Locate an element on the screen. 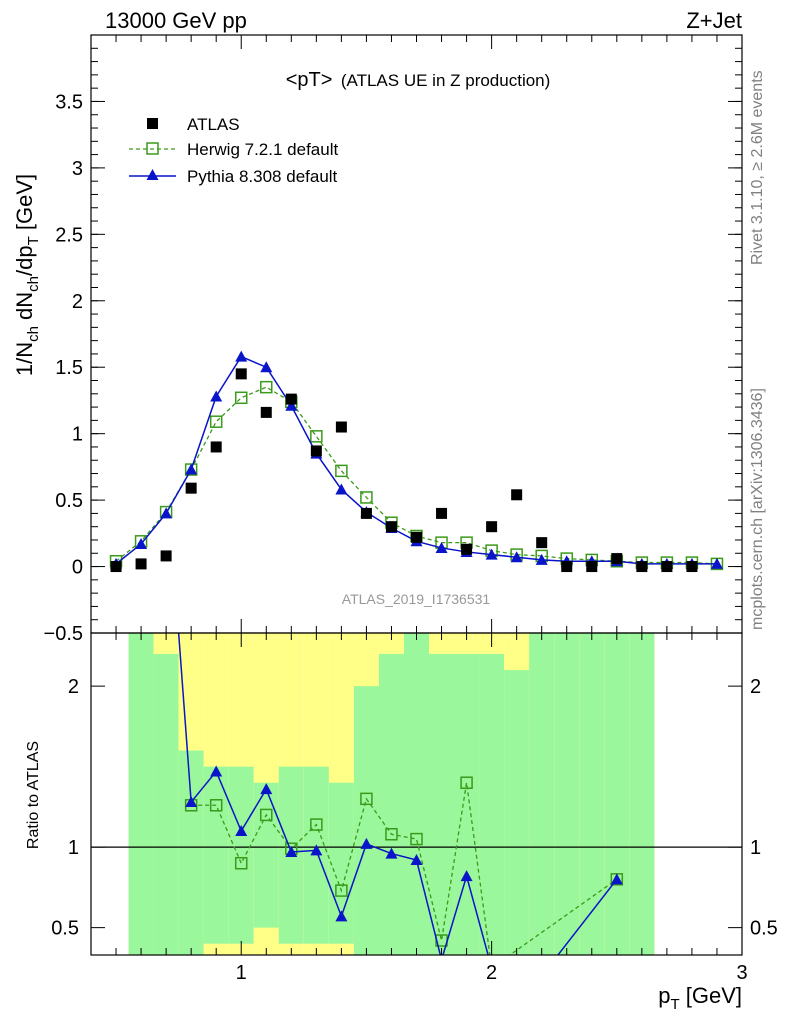  header-right: Z+Jet is located at coordinates (714, 20).